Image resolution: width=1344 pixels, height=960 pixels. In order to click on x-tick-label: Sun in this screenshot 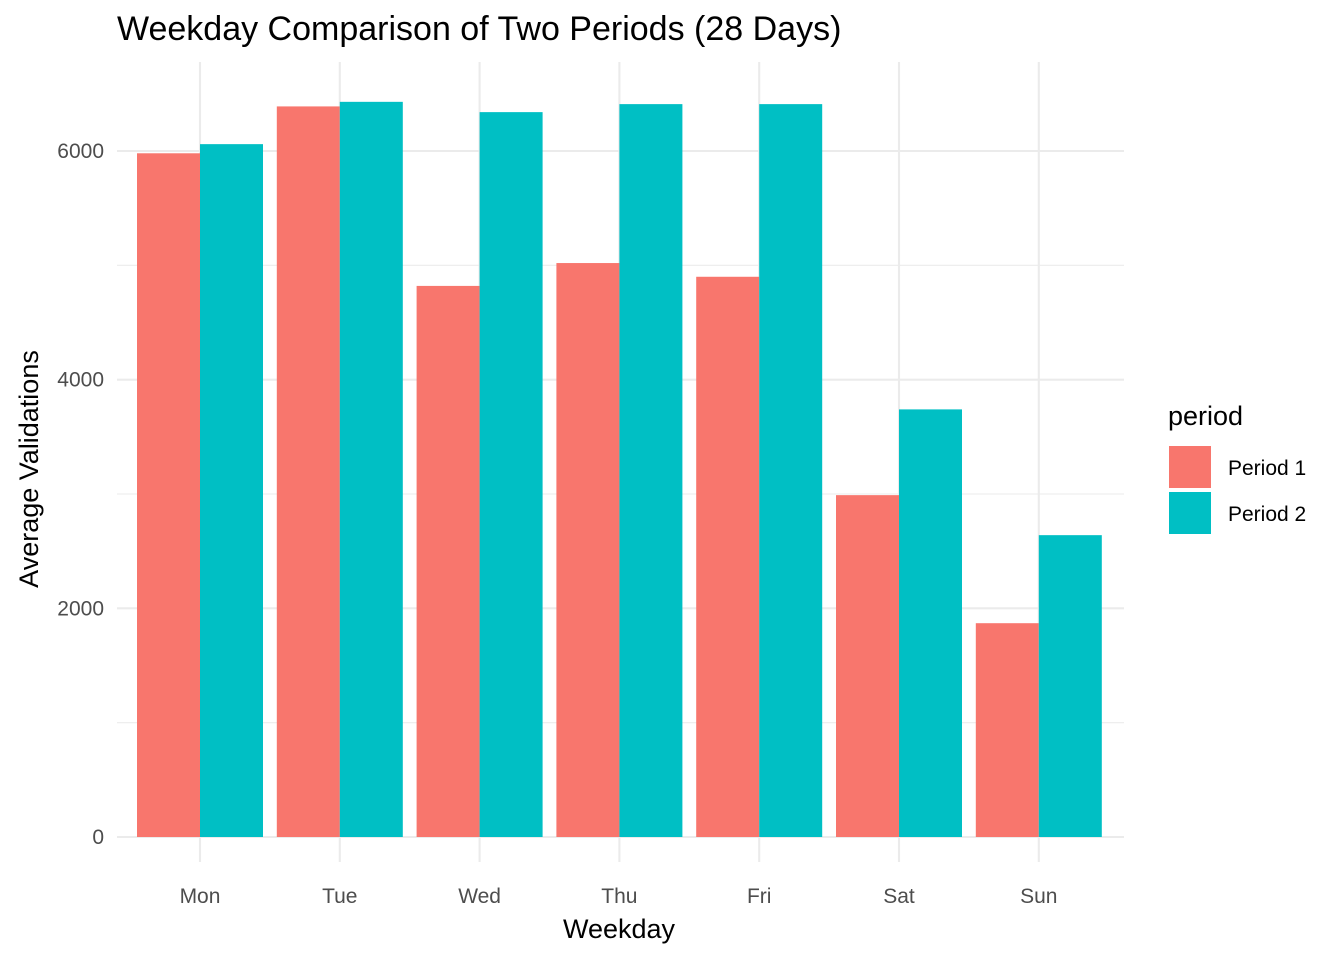, I will do `click(1038, 896)`.